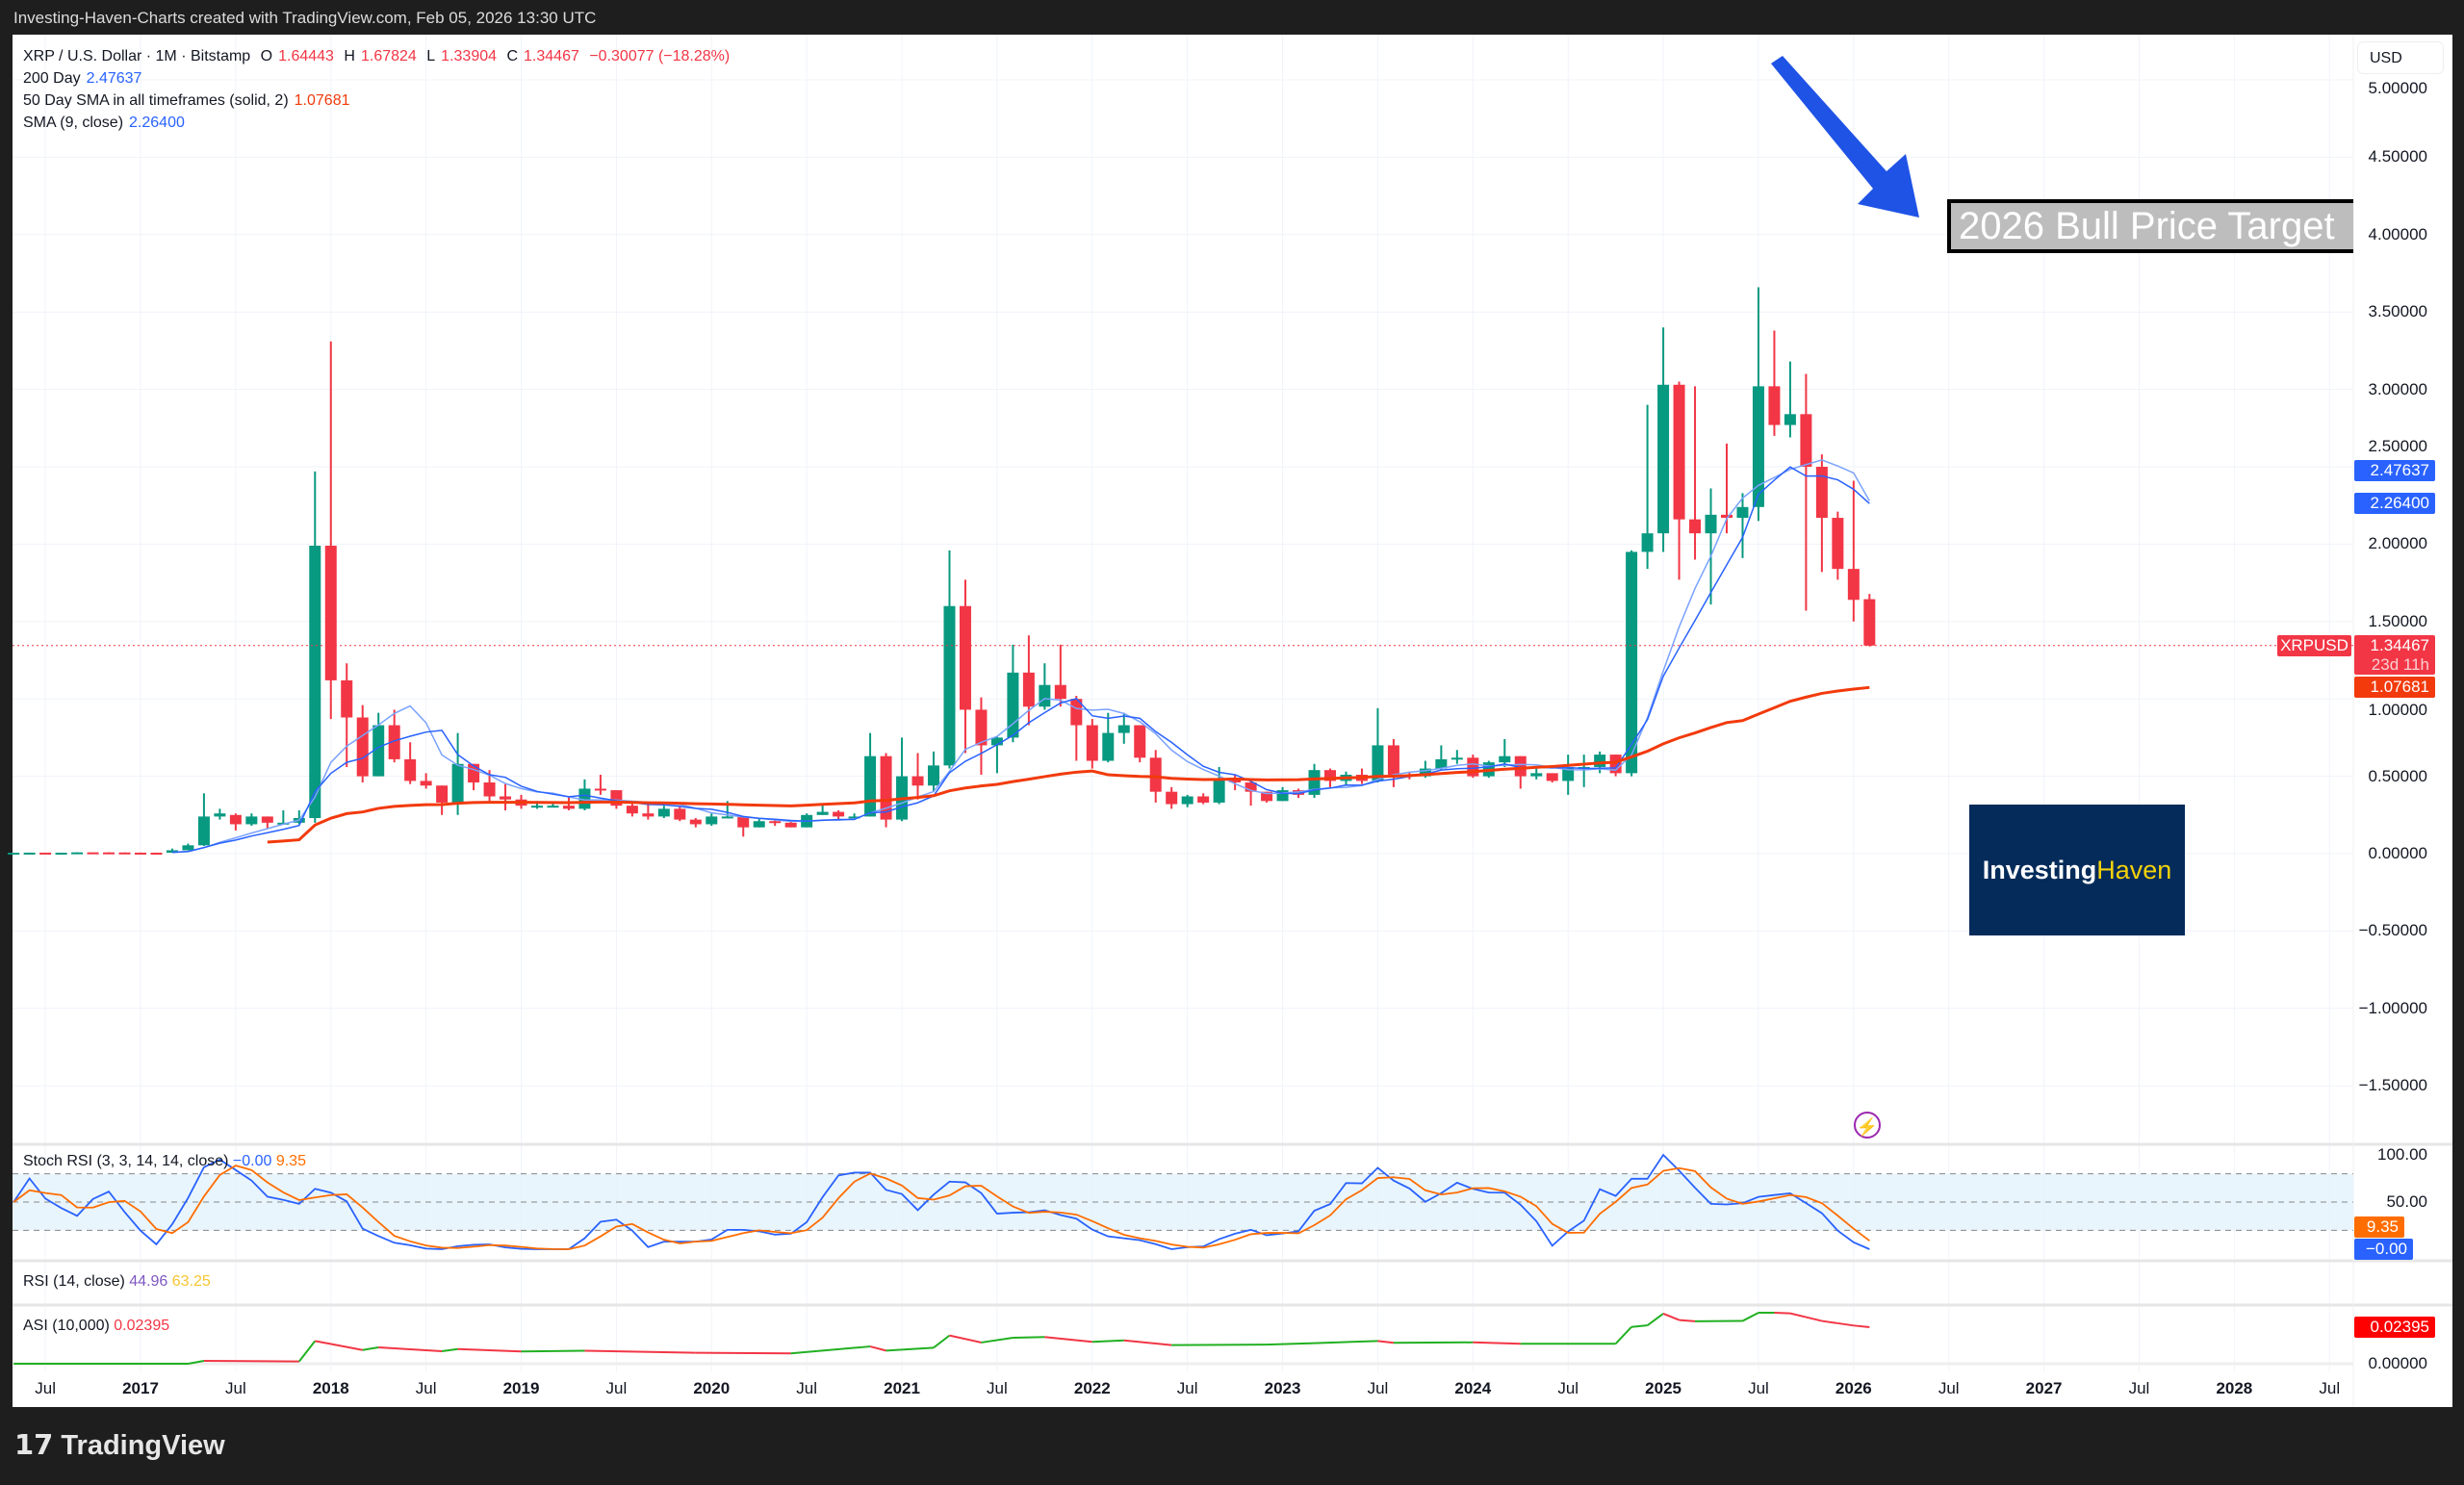 This screenshot has height=1485, width=2464. What do you see at coordinates (38, 1445) in the screenshot?
I see `tv-logo-icon: 𝟭𝟳` at bounding box center [38, 1445].